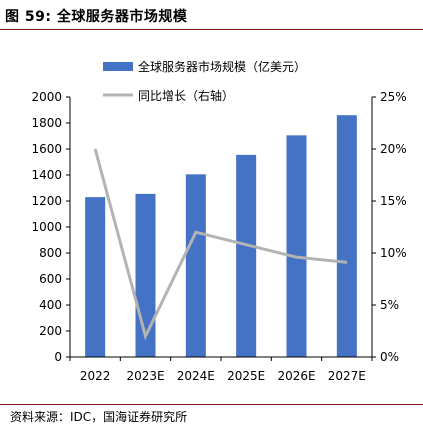 The height and width of the screenshot is (425, 423). I want to click on x-tick-label-2023E: 2023E, so click(145, 376).